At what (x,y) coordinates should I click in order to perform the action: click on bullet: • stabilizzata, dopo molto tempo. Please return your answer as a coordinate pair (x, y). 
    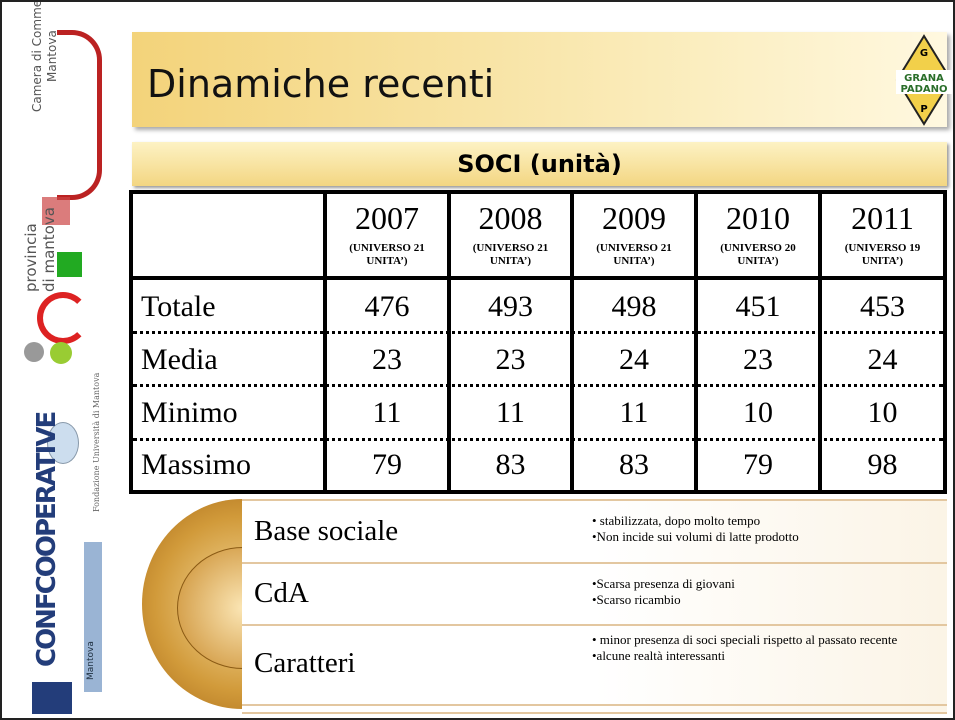
    Looking at the image, I should click on (676, 520).